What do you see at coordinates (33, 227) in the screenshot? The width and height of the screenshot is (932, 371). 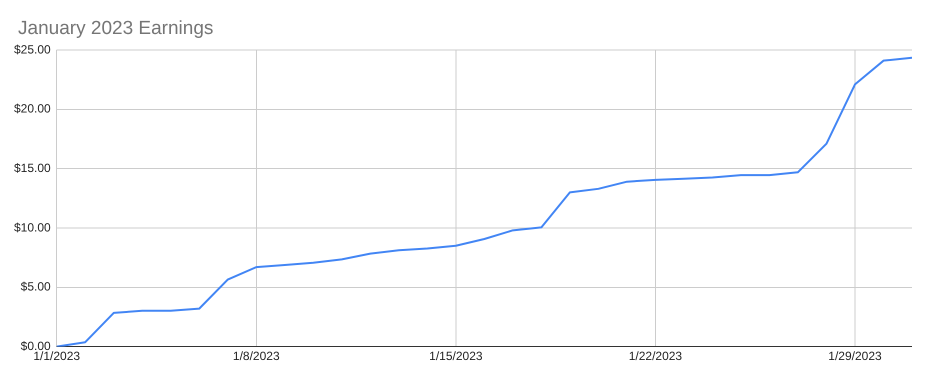 I see `y-tick-label: $10.00` at bounding box center [33, 227].